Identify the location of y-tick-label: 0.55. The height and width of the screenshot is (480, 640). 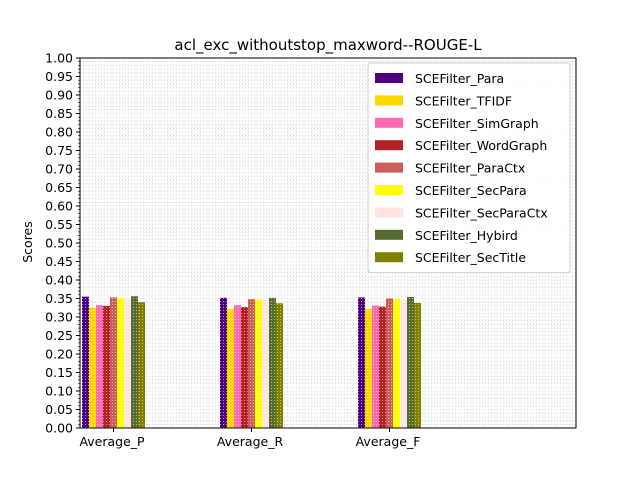
(59, 224).